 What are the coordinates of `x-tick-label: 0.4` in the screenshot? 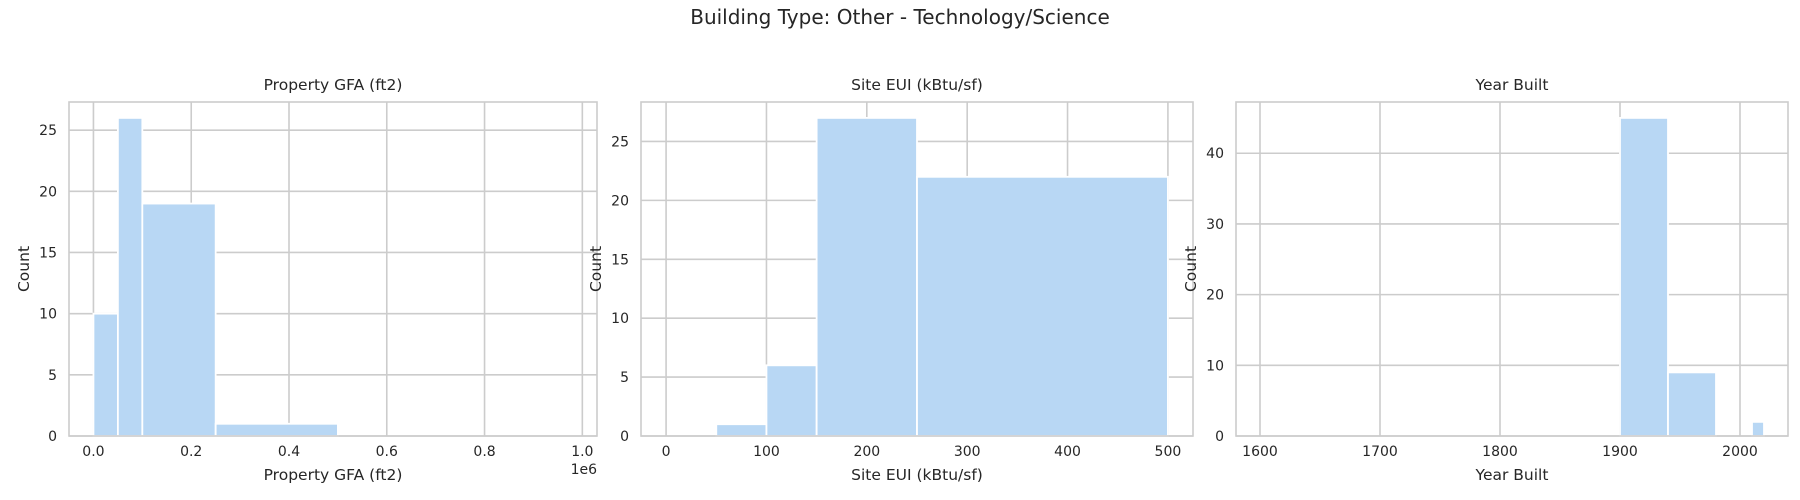 It's located at (289, 452).